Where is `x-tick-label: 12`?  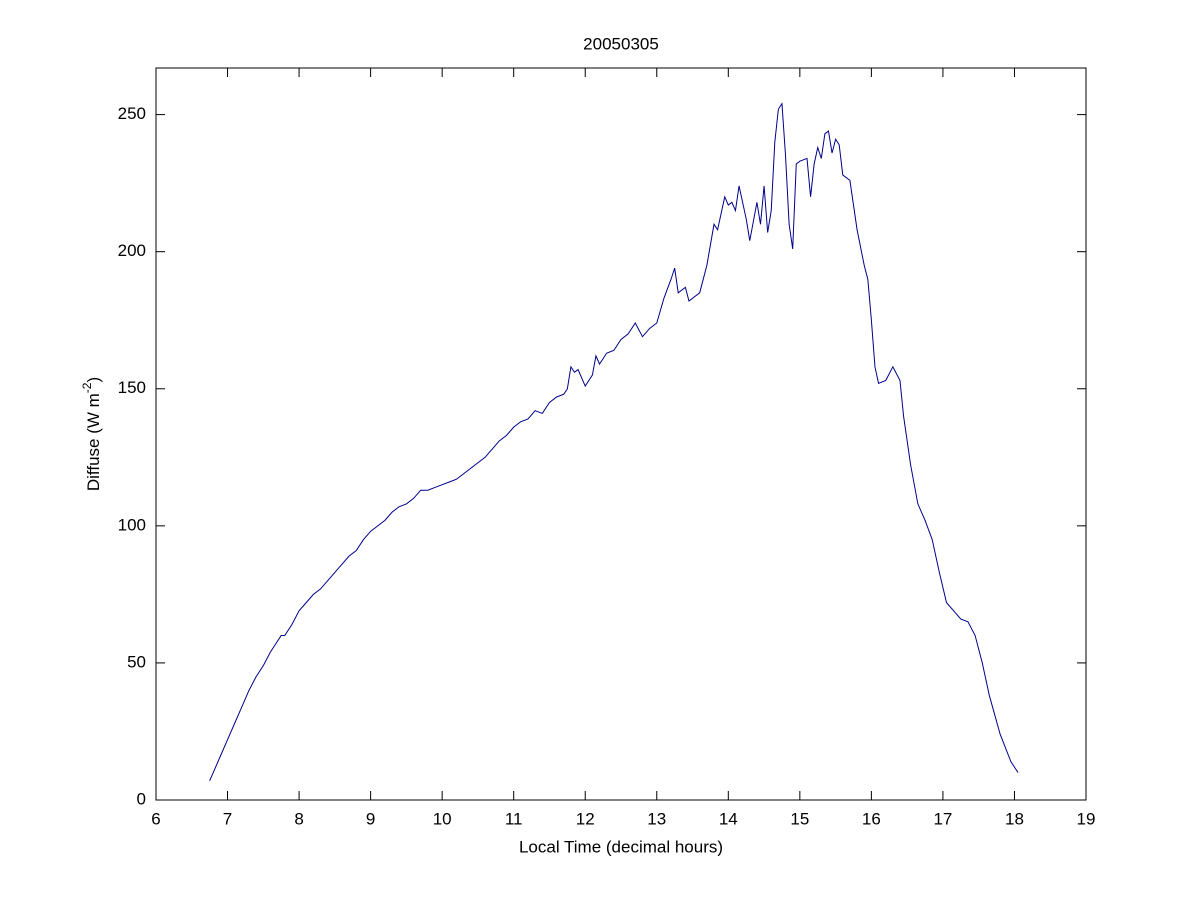
x-tick-label: 12 is located at coordinates (585, 818).